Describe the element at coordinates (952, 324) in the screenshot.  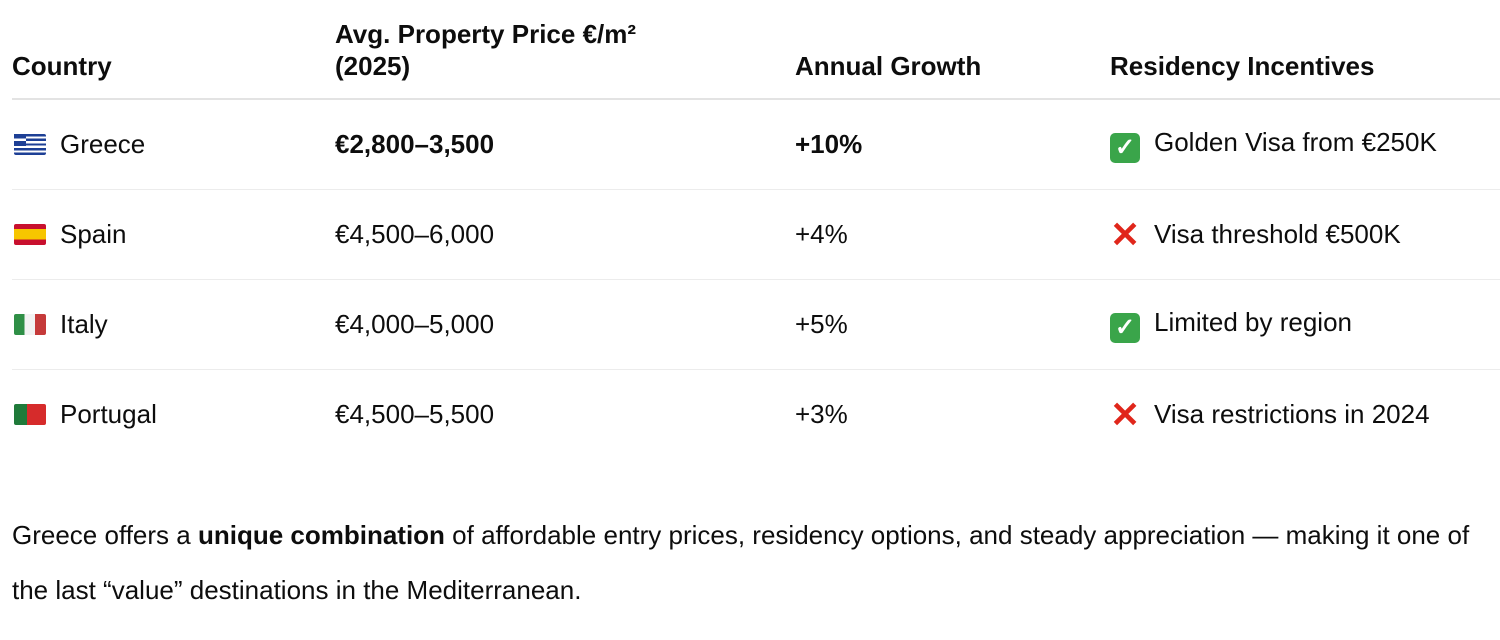
I see `growth-cell: +5%` at that location.